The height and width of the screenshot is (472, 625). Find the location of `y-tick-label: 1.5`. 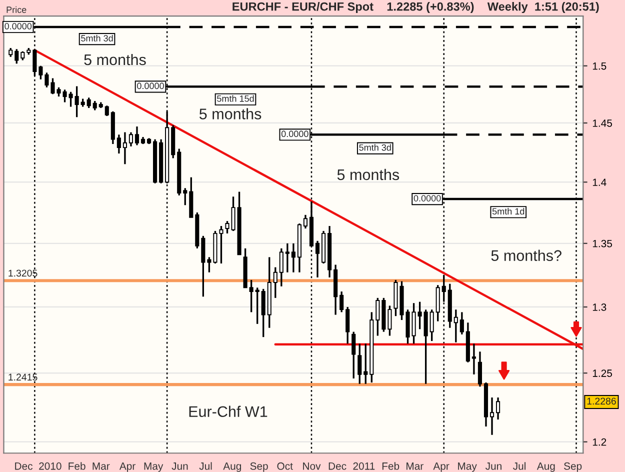

y-tick-label: 1.5 is located at coordinates (599, 66).